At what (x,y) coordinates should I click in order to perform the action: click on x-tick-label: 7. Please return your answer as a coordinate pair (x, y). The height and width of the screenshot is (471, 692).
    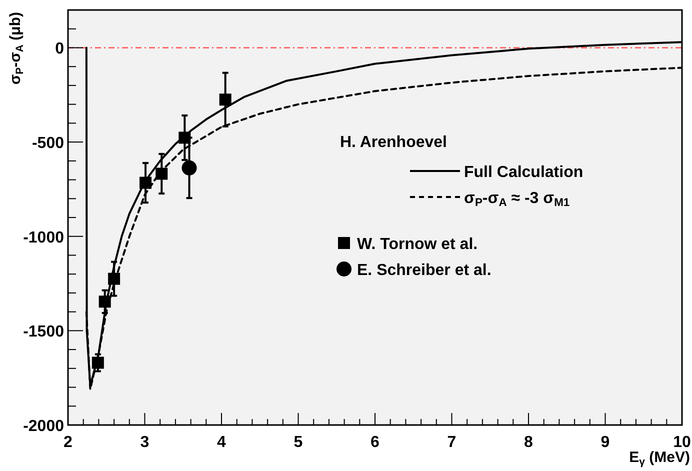
    Looking at the image, I should click on (451, 442).